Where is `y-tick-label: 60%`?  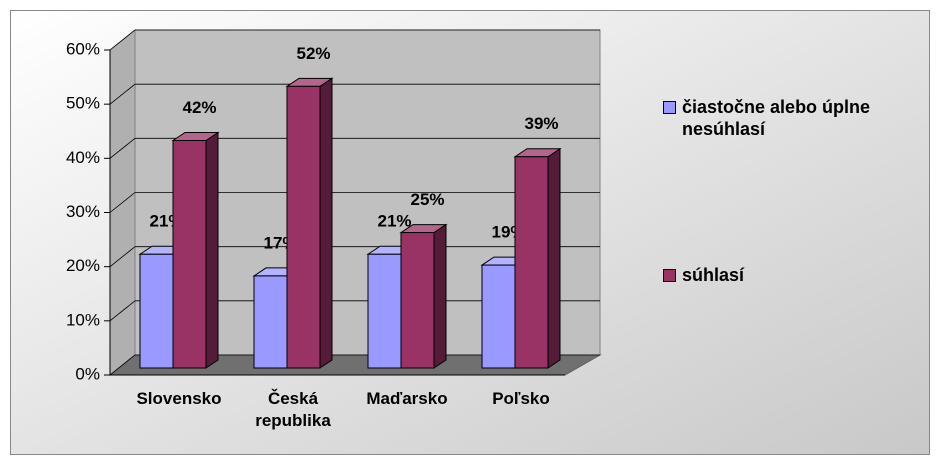
y-tick-label: 60% is located at coordinates (83, 48).